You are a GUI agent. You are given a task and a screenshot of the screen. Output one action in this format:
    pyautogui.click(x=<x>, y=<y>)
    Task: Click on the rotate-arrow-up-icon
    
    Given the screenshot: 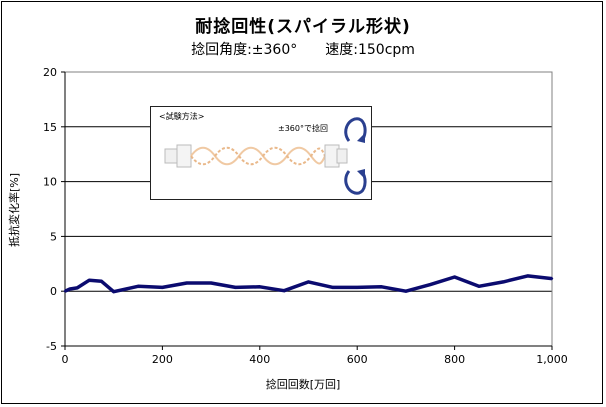 What is the action you would take?
    pyautogui.click(x=355, y=129)
    